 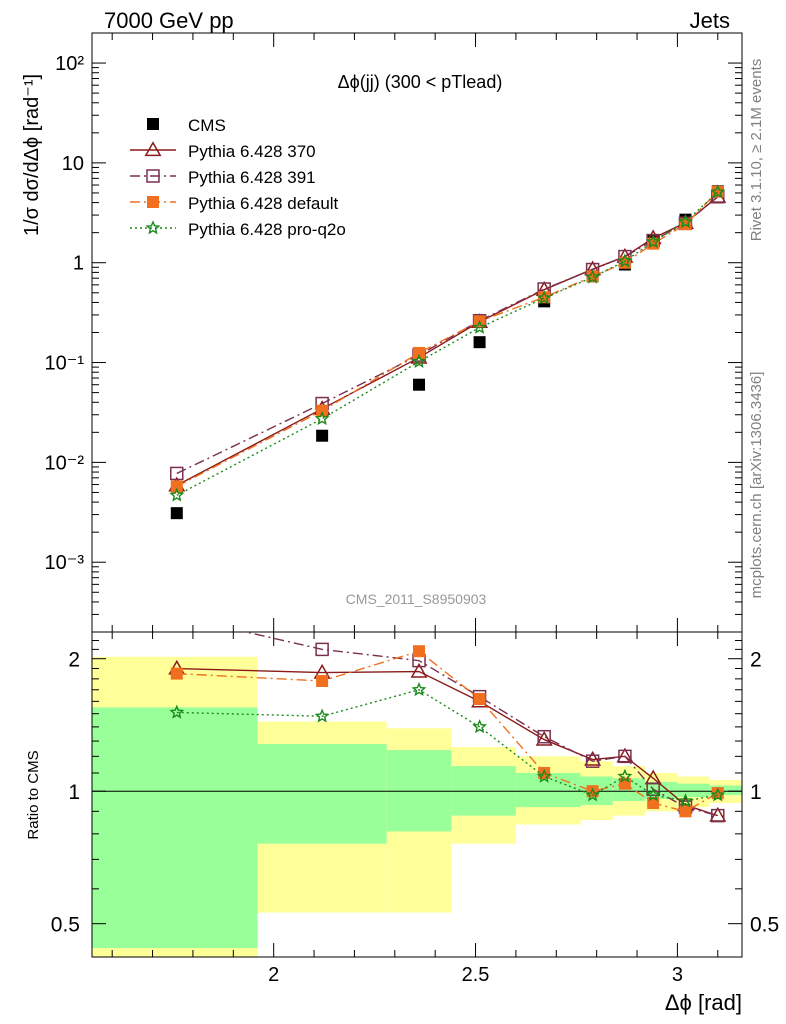 I want to click on legend-label: Pythia 6.428 pro-q2o, so click(x=267, y=229).